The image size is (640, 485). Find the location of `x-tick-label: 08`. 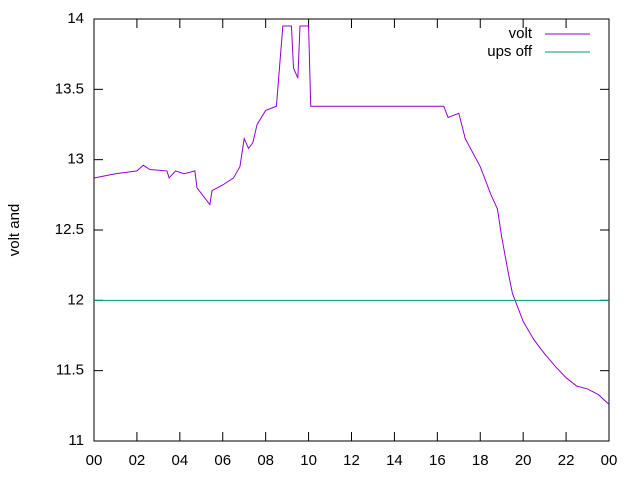

x-tick-label: 08 is located at coordinates (265, 460).